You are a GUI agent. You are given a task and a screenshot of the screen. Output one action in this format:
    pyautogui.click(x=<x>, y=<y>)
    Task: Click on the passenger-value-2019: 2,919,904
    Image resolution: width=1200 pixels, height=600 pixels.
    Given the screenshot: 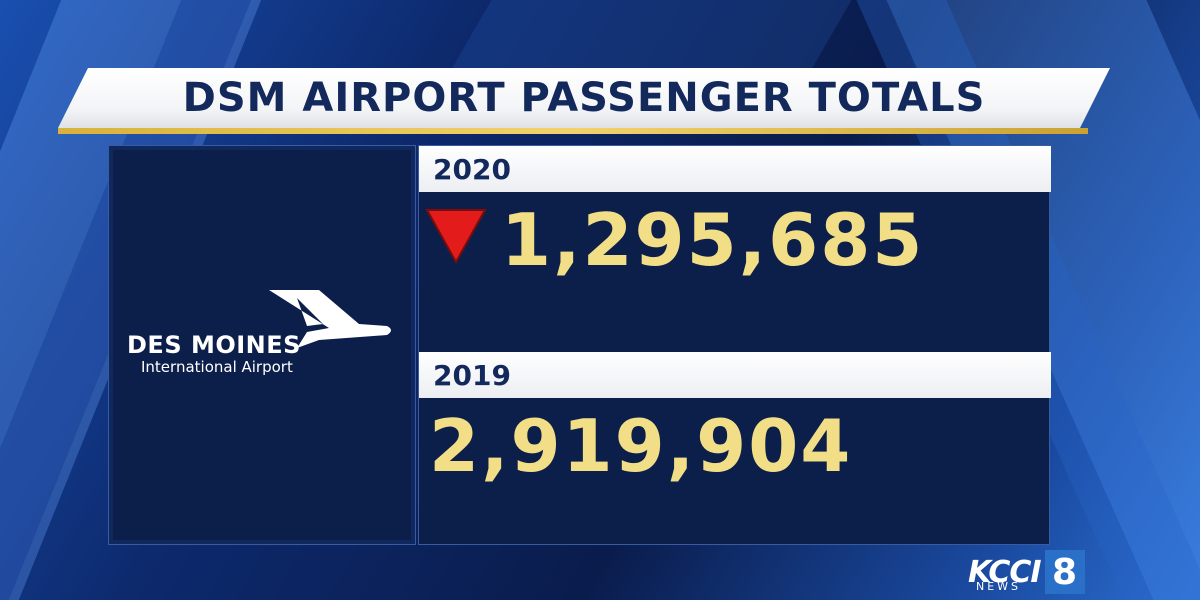 What is the action you would take?
    pyautogui.click(x=641, y=446)
    